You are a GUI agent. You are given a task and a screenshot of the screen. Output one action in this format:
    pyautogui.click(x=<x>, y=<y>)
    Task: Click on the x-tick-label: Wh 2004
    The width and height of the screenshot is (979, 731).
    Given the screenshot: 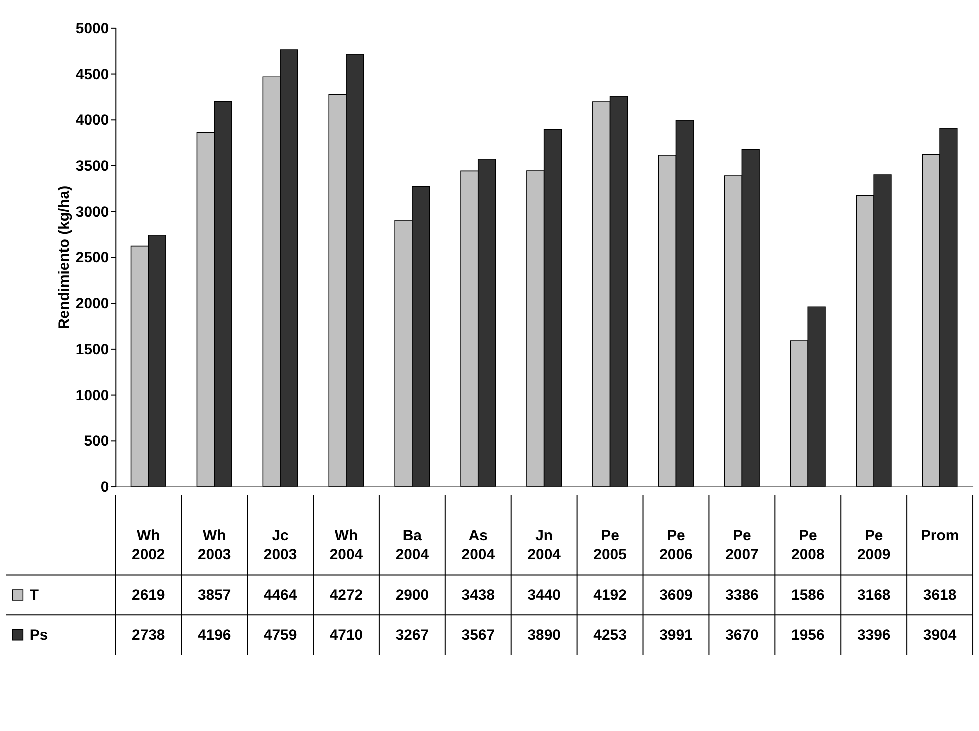 What is the action you would take?
    pyautogui.click(x=347, y=545)
    